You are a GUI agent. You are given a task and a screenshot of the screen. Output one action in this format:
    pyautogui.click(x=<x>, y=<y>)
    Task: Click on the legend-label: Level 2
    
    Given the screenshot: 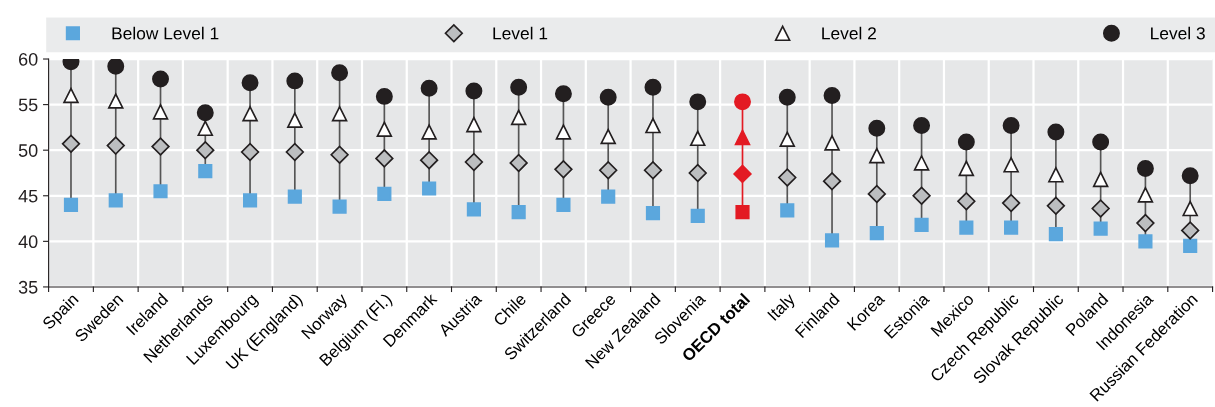 What is the action you would take?
    pyautogui.click(x=849, y=33)
    